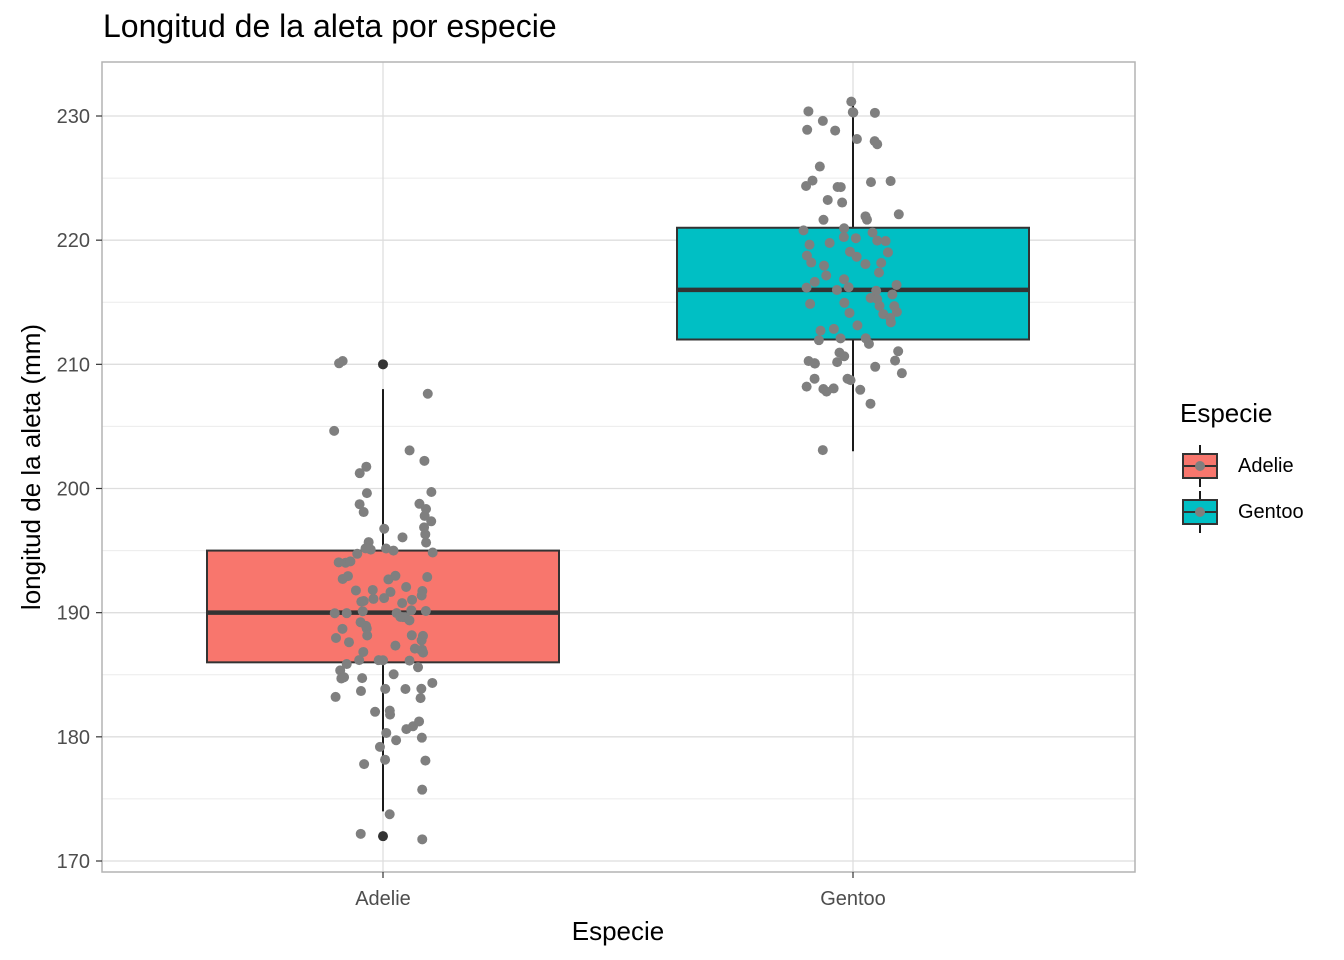  Describe the element at coordinates (73, 117) in the screenshot. I see `y-tick-label: 230` at that location.